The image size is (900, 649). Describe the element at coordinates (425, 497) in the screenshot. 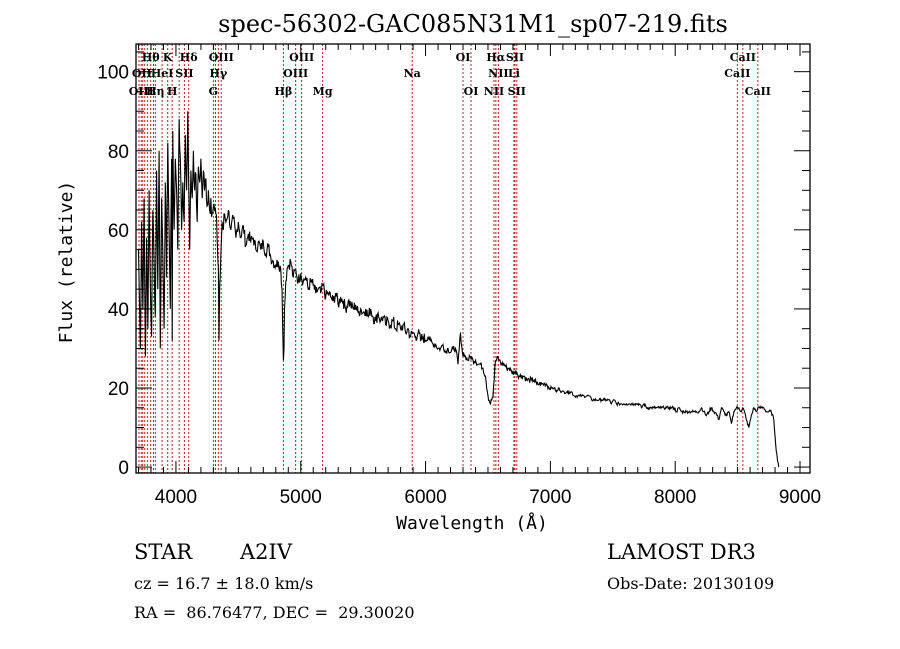

I see `x-tick-label: 6000` at that location.